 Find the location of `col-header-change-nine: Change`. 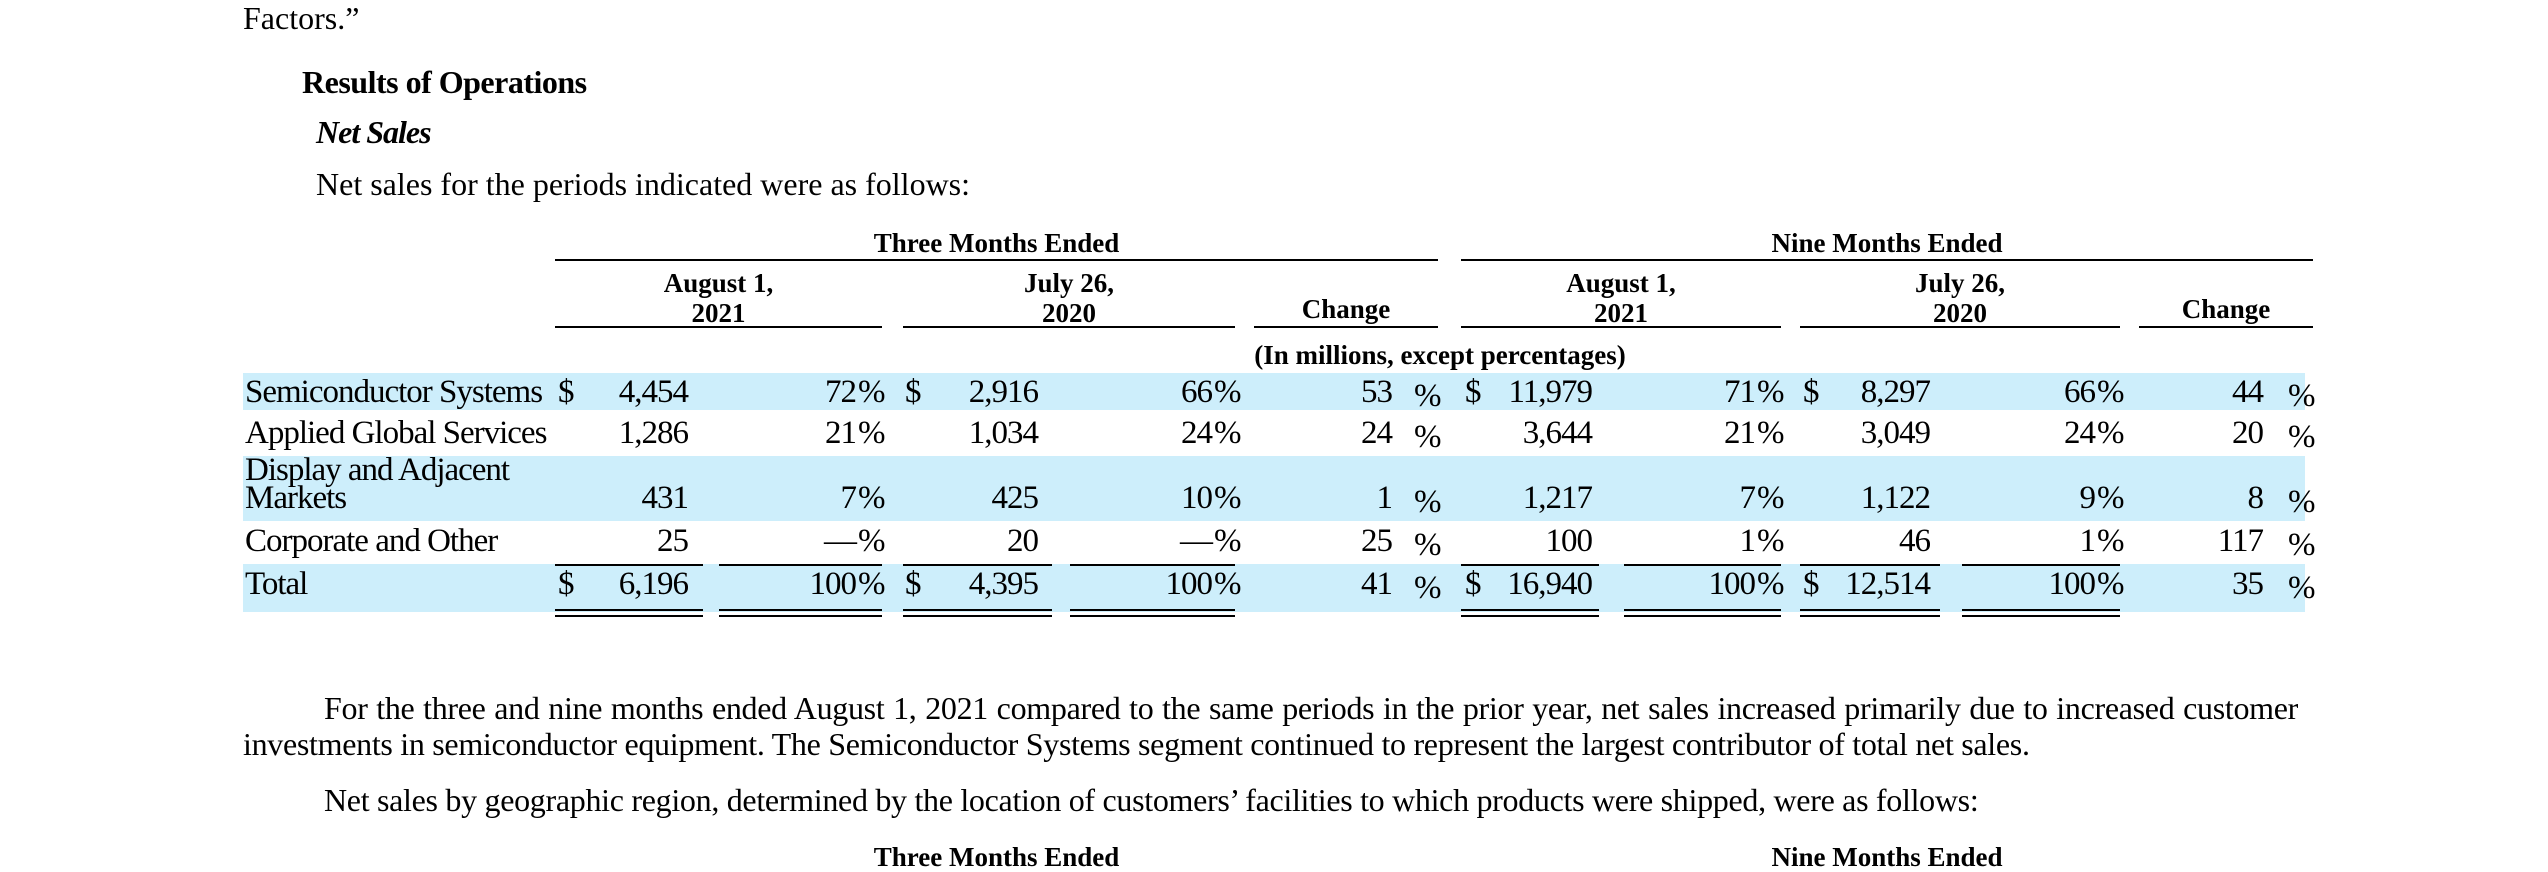

col-header-change-nine: Change is located at coordinates (2226, 309).